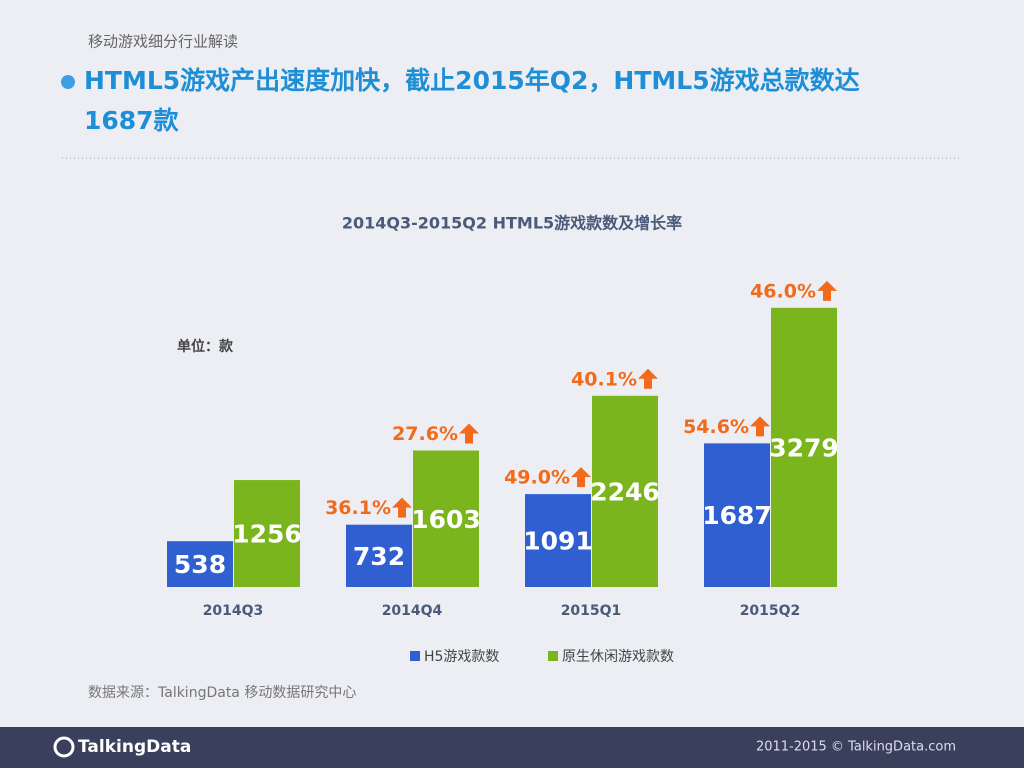 This screenshot has height=768, width=1024. Describe the element at coordinates (537, 478) in the screenshot. I see `growth-label: 49.0%` at that location.